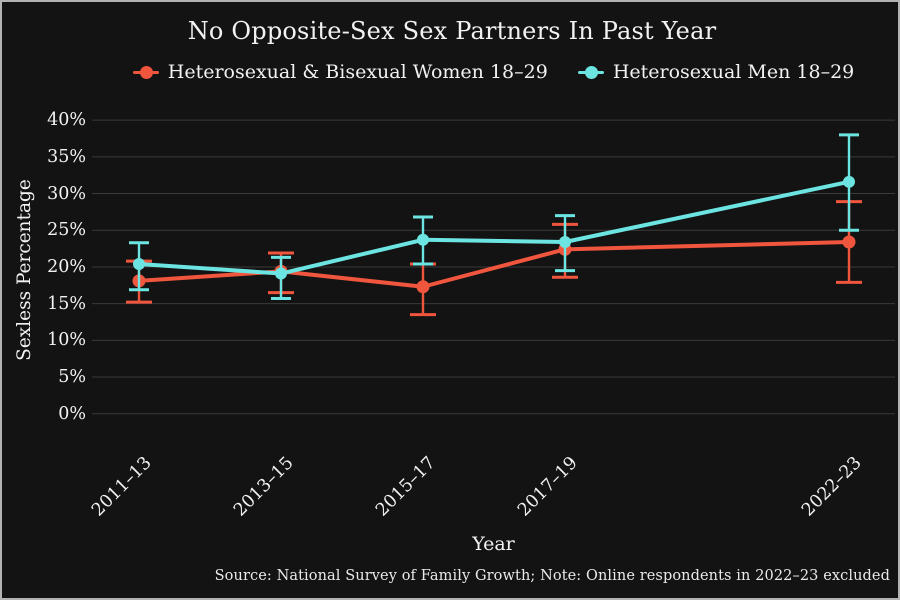  I want to click on legend-item-men: Heterosexual Men 18–29, so click(716, 72).